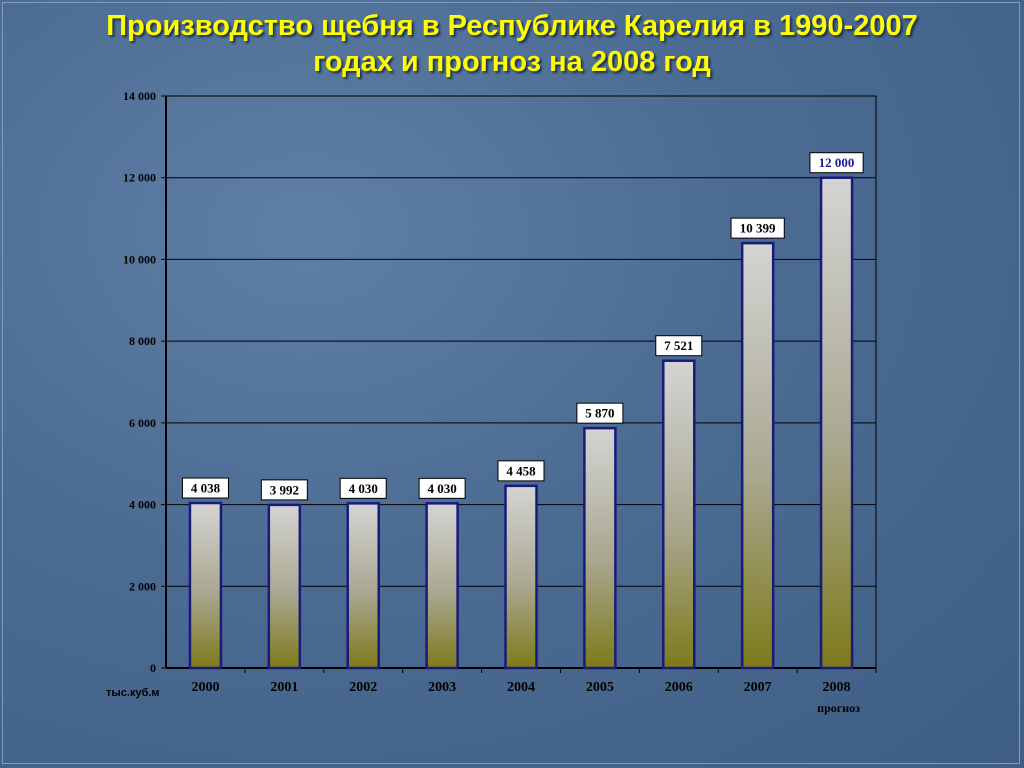  What do you see at coordinates (836, 423) in the screenshot?
I see `bar-2008` at bounding box center [836, 423].